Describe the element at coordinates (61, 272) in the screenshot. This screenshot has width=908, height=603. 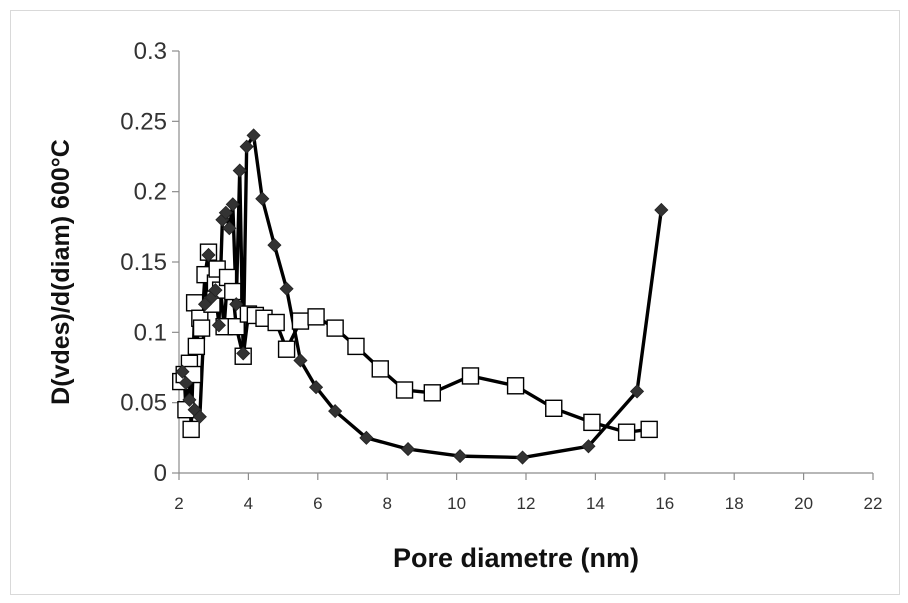
I see `y-axis-title: D(vdes)/d(diam) 600°C` at that location.